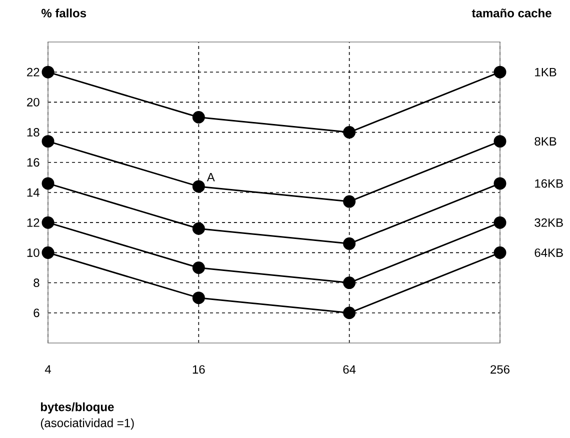 This screenshot has height=438, width=570. I want to click on x-tick-label: 4, so click(47, 369).